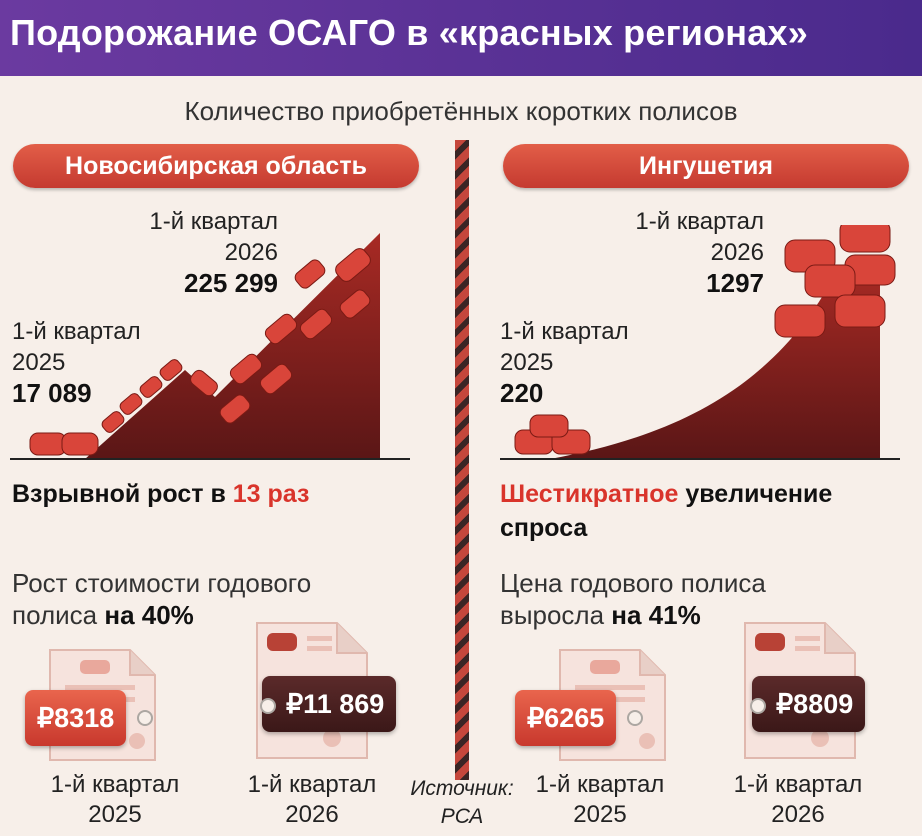 The width and height of the screenshot is (922, 836). I want to click on price-value: ₽11 869, so click(335, 704).